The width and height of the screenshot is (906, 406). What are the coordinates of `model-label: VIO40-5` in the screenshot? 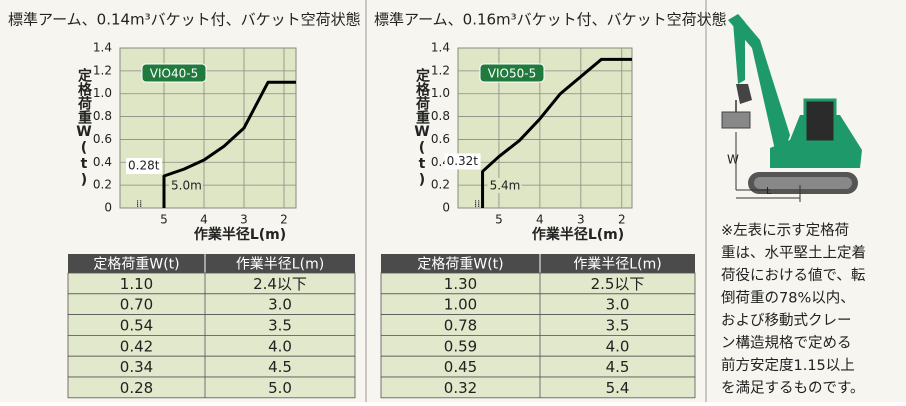 It's located at (174, 74).